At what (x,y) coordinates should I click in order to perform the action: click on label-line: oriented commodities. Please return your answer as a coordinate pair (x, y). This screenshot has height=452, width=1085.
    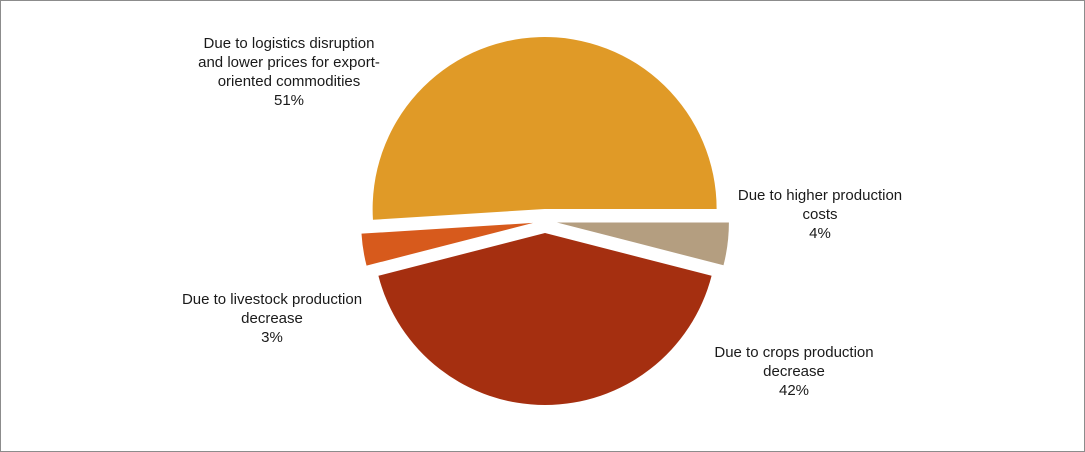
    Looking at the image, I should click on (289, 81).